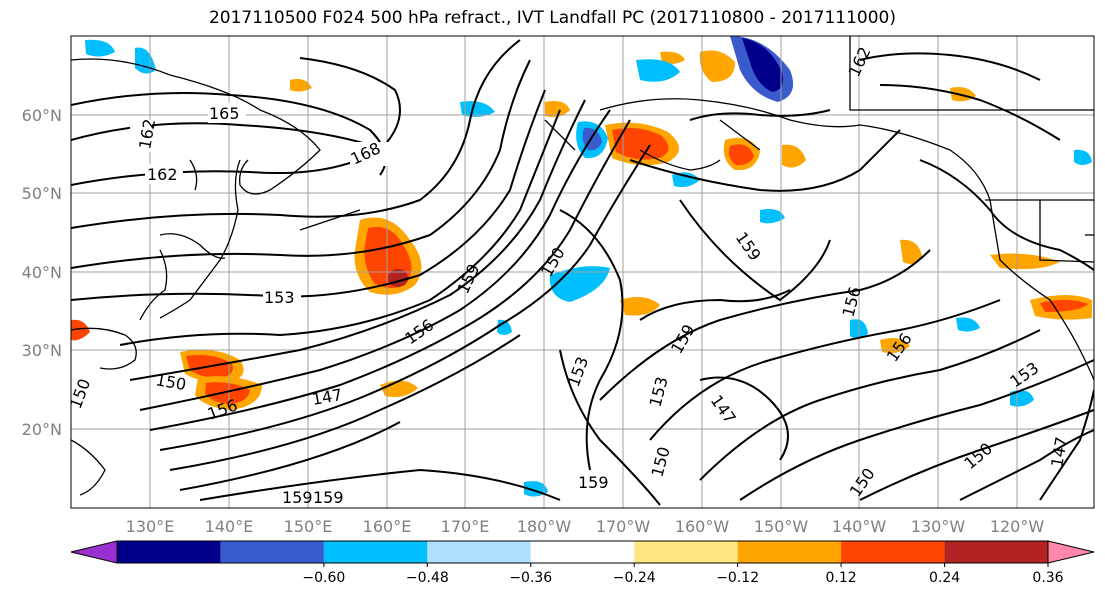  I want to click on contour-label: 165, so click(224, 113).